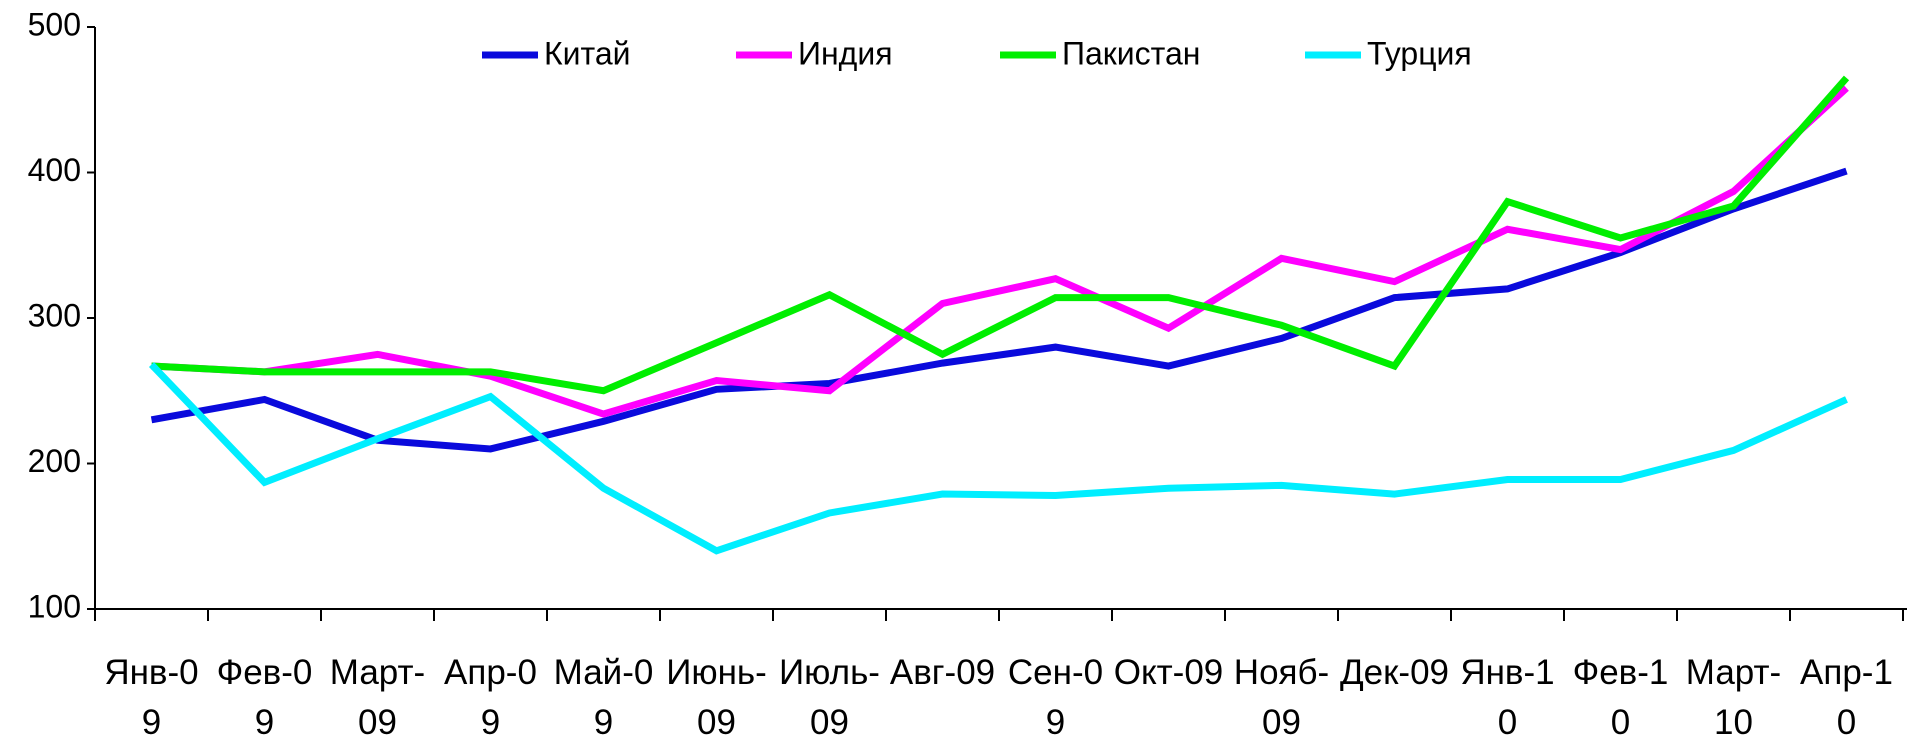 This screenshot has width=1907, height=746. I want to click on x-tick-label: Март-09, so click(377, 697).